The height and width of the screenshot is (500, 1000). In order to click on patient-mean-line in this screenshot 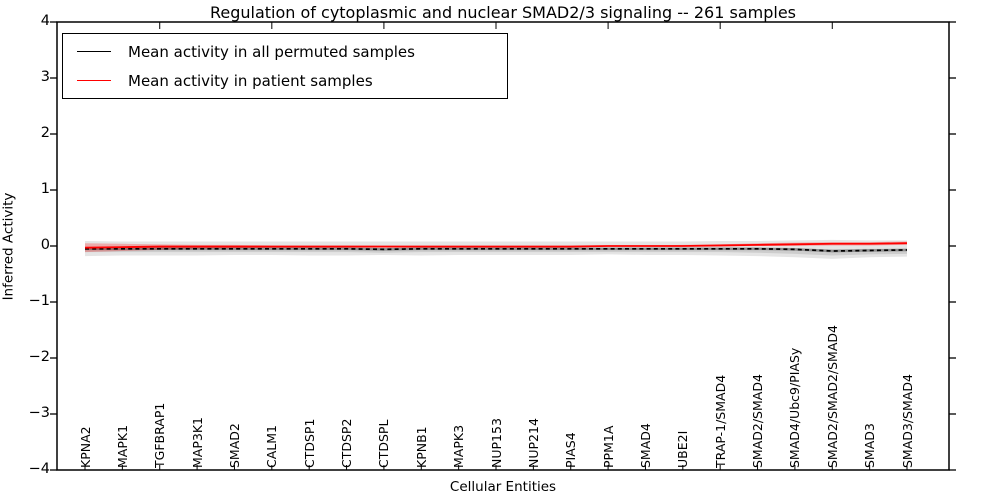, I will do `click(496, 245)`.